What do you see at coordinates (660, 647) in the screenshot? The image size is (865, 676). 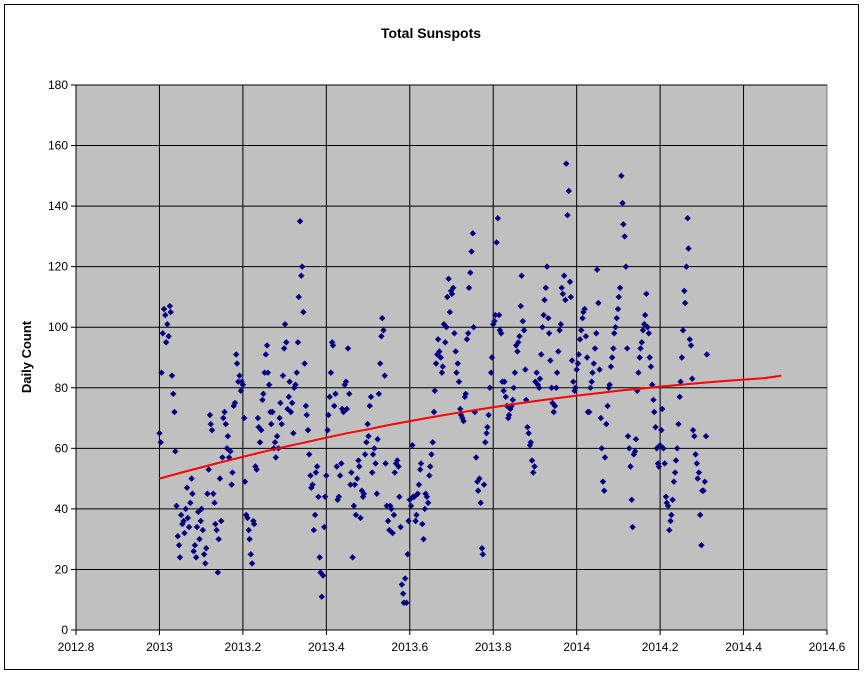 I see `x-tick-label: 2014.2` at bounding box center [660, 647].